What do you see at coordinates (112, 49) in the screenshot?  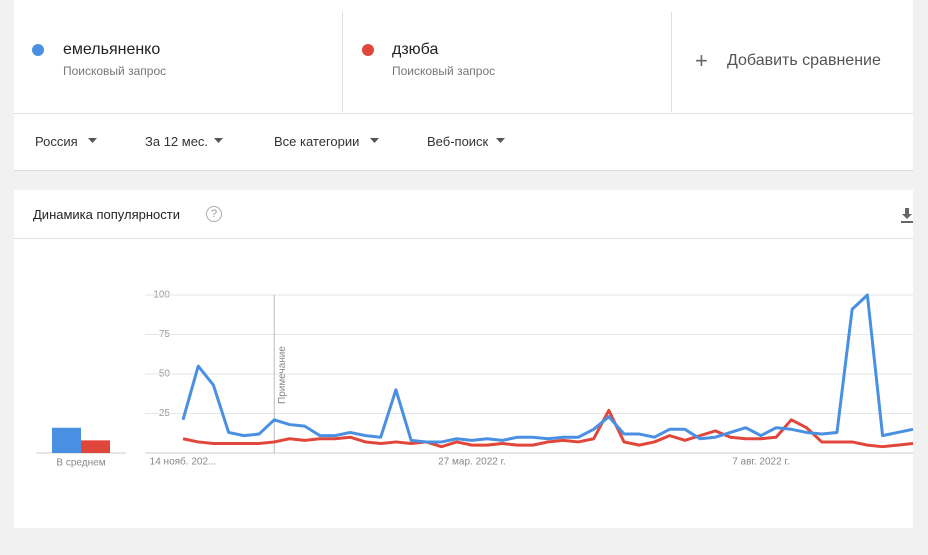 I see `term-name: емельяненко` at bounding box center [112, 49].